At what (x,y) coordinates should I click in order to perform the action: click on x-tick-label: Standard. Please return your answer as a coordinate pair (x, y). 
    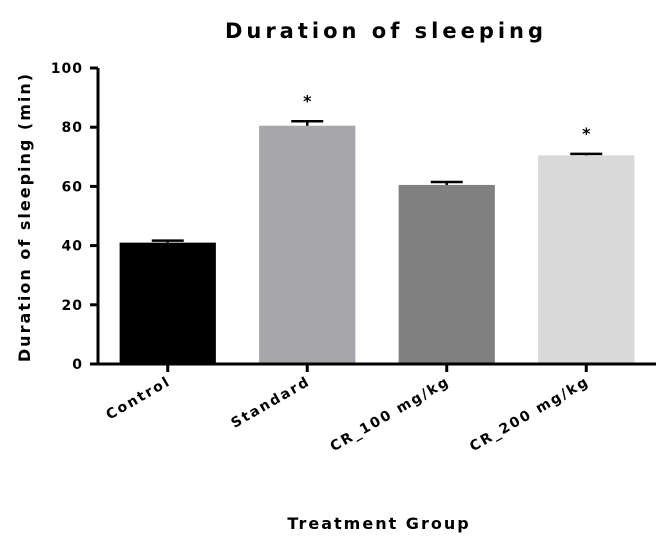
    Looking at the image, I should click on (271, 403).